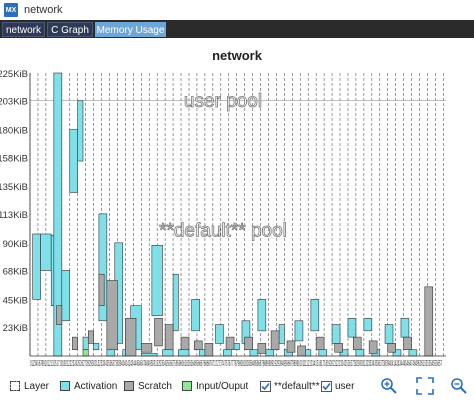 This screenshot has height=404, width=474. What do you see at coordinates (14, 131) in the screenshot?
I see `y-tick-label: 180KiB` at bounding box center [14, 131].